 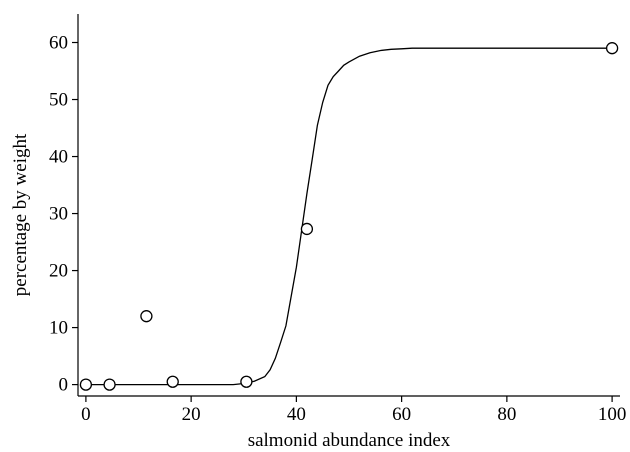 What do you see at coordinates (349, 440) in the screenshot?
I see `x-axis-label: salmonid abundance index` at bounding box center [349, 440].